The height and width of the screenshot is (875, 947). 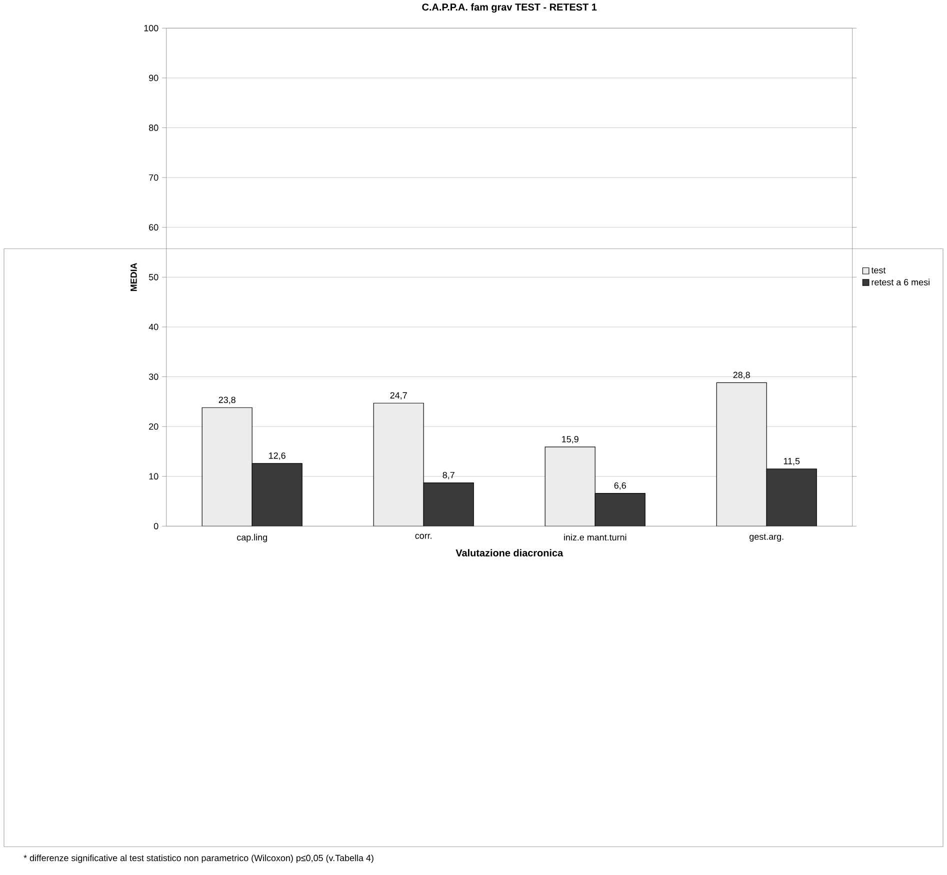 What do you see at coordinates (901, 282) in the screenshot?
I see `legend-label: retest a 6 mesi` at bounding box center [901, 282].